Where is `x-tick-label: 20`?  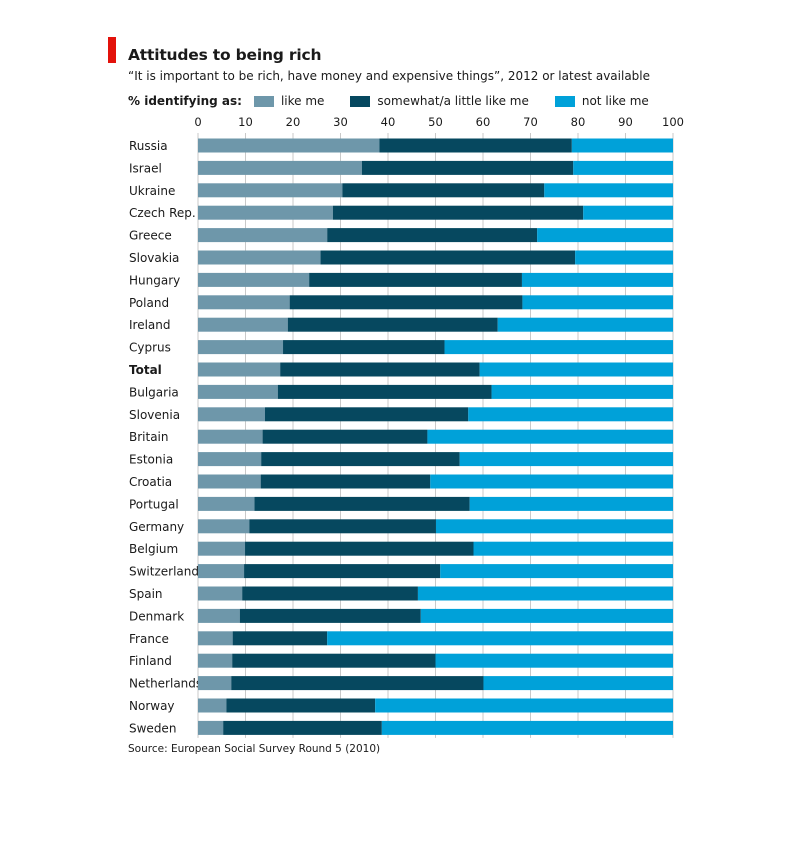 x-tick-label: 20 is located at coordinates (293, 122).